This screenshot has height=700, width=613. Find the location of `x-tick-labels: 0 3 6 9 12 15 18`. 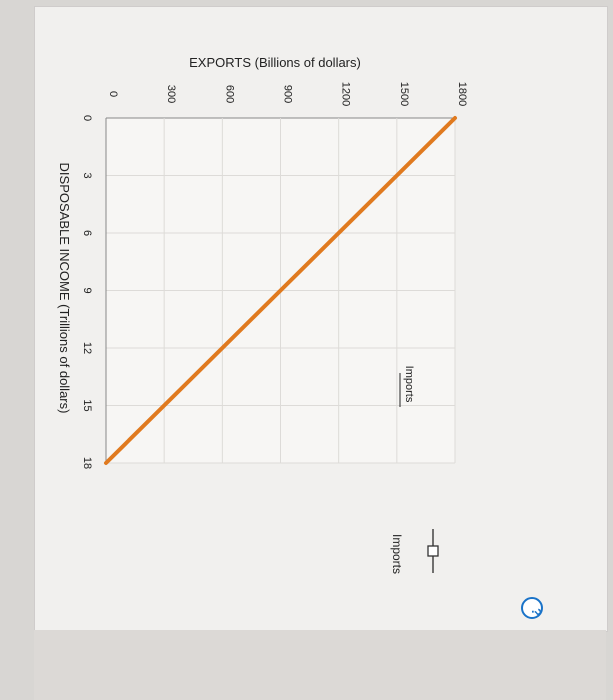

x-tick-labels: 0 3 6 9 12 15 18 is located at coordinates (87, 292).